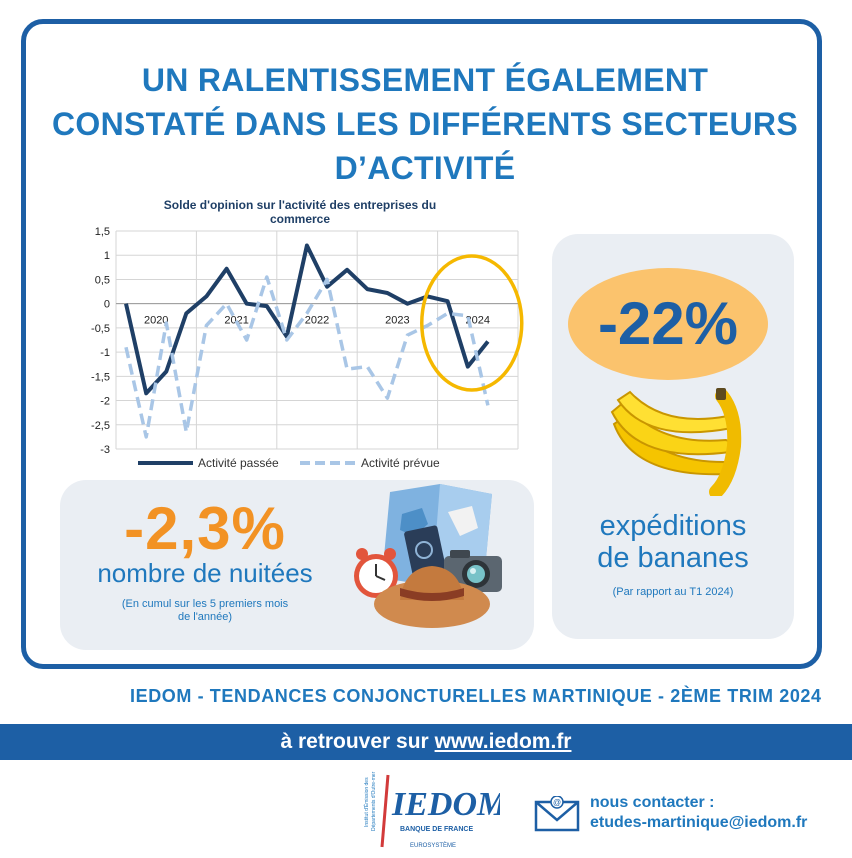 The width and height of the screenshot is (852, 858). What do you see at coordinates (673, 592) in the screenshot?
I see `bananes-note: (Par rapport au T1 2024)` at bounding box center [673, 592].